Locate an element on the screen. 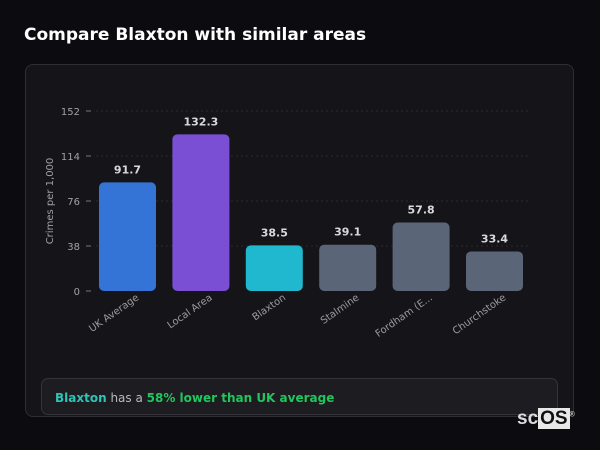 The width and height of the screenshot is (600, 450). data-label: 38.5 is located at coordinates (274, 232).